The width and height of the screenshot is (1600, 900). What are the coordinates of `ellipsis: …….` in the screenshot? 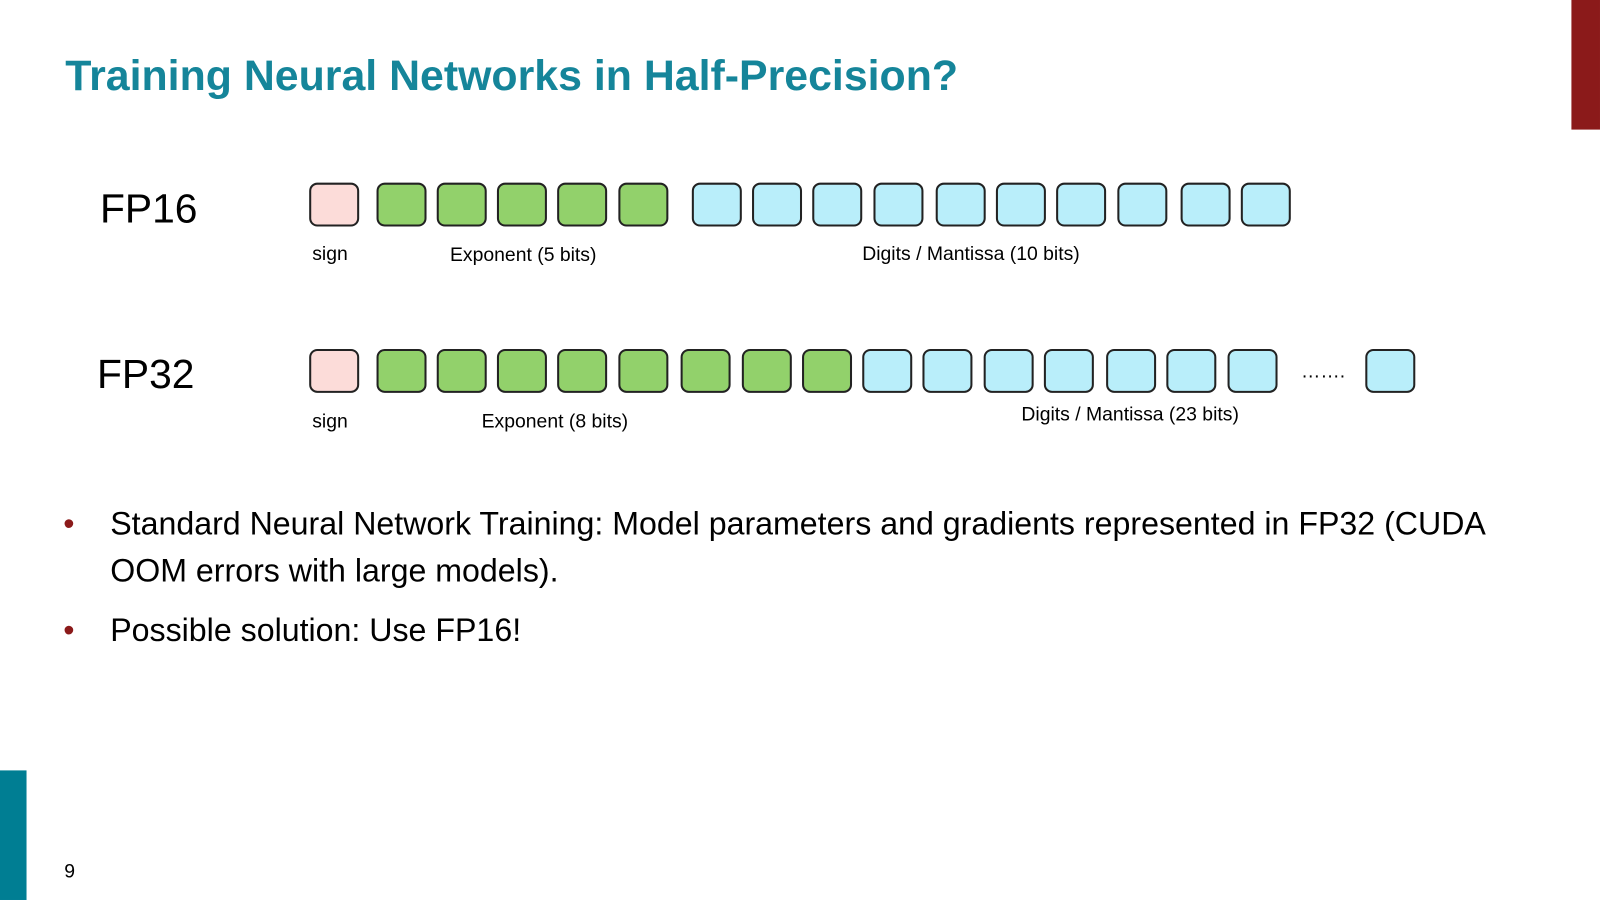 It's located at (1323, 372).